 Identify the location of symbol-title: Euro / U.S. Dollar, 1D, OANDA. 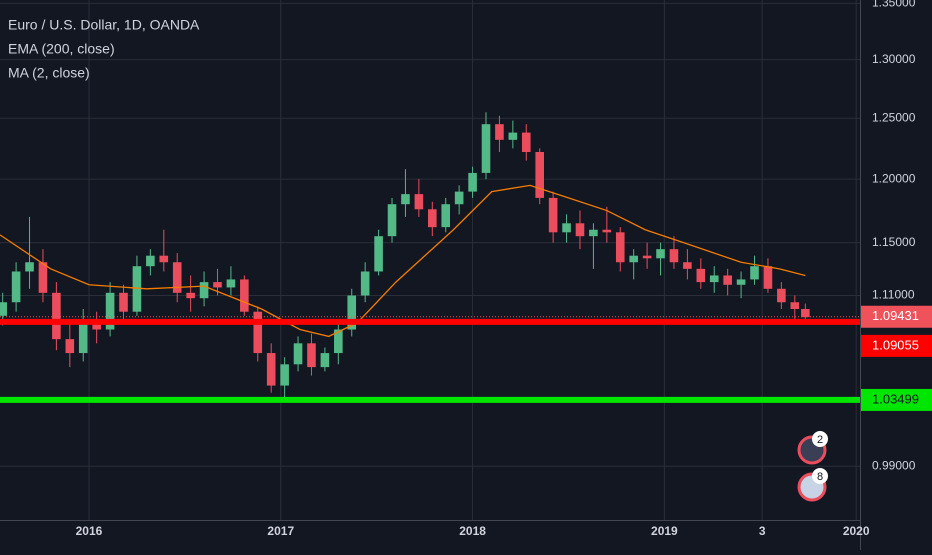
(104, 25).